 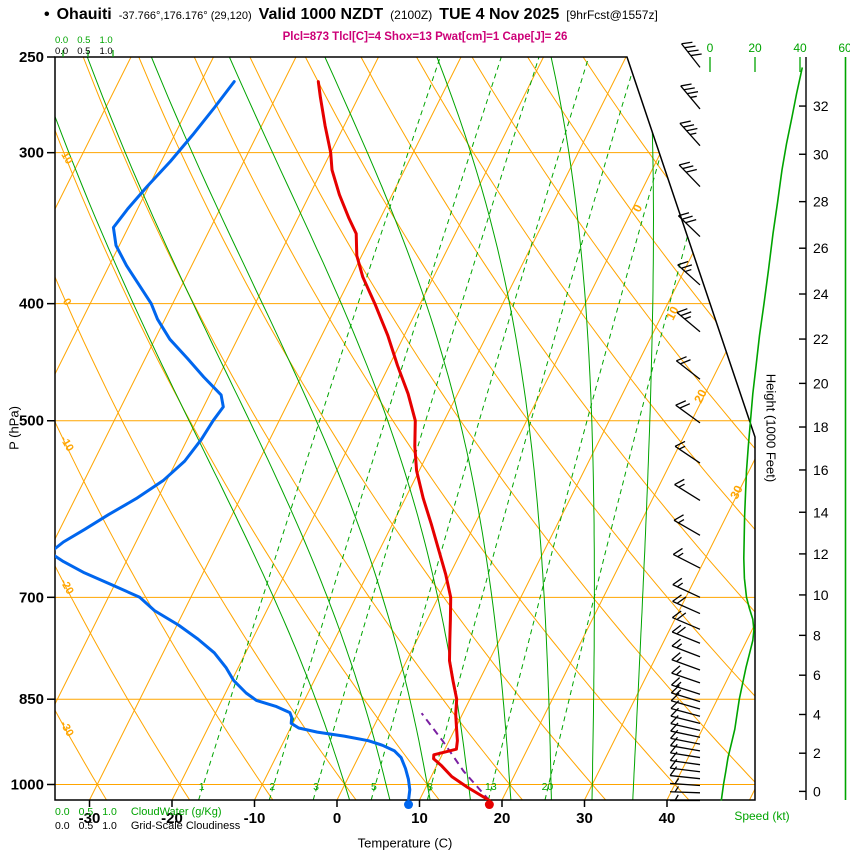 I want to click on svg-text: 5, so click(x=374, y=787).